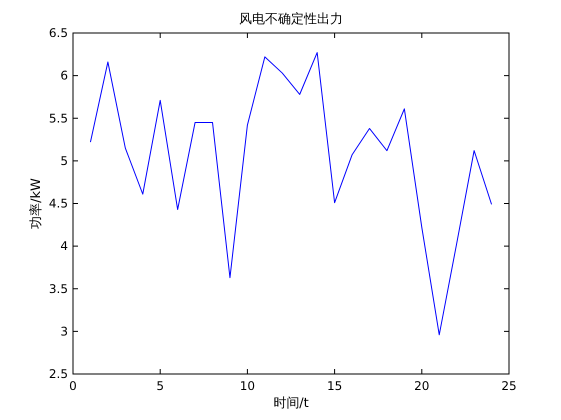 The image size is (561, 420). What do you see at coordinates (160, 386) in the screenshot?
I see `x-tick-label: 5` at bounding box center [160, 386].